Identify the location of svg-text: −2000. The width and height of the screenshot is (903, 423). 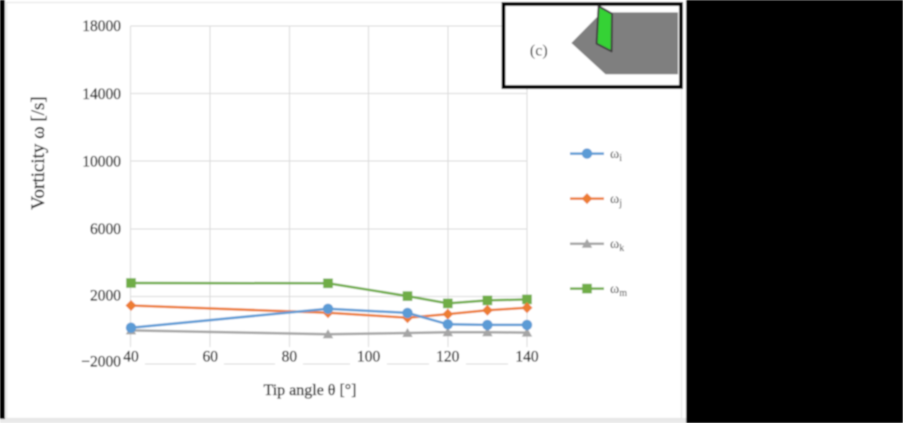
(101, 362).